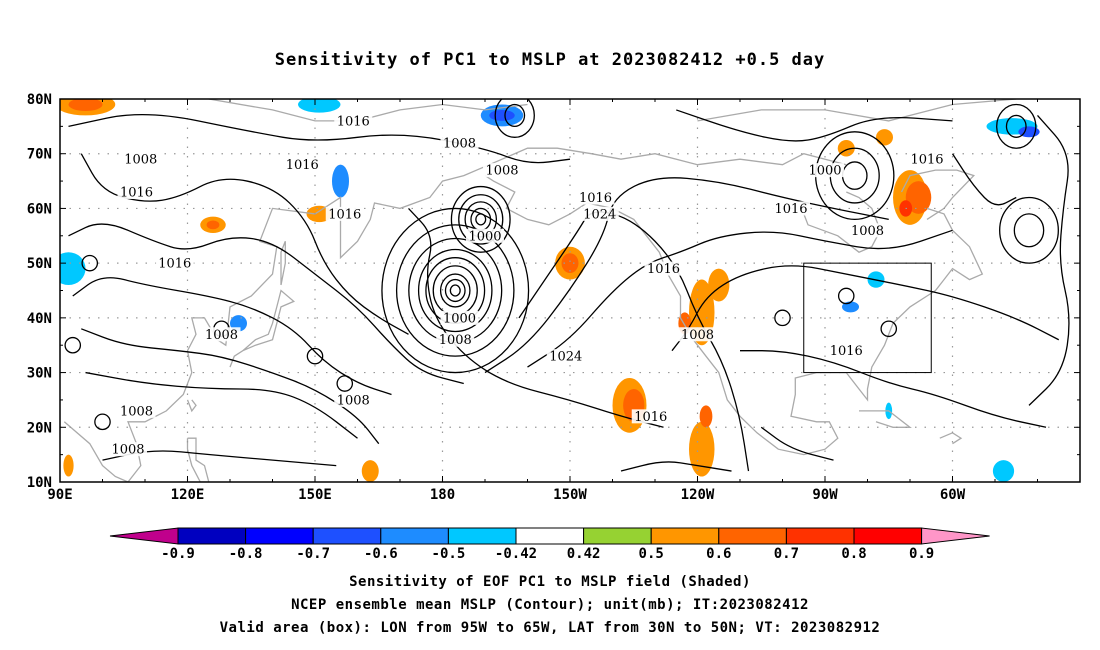 The height and width of the screenshot is (650, 1100). What do you see at coordinates (853, 554) in the screenshot?
I see `colorbar-label: 0.8` at bounding box center [853, 554].